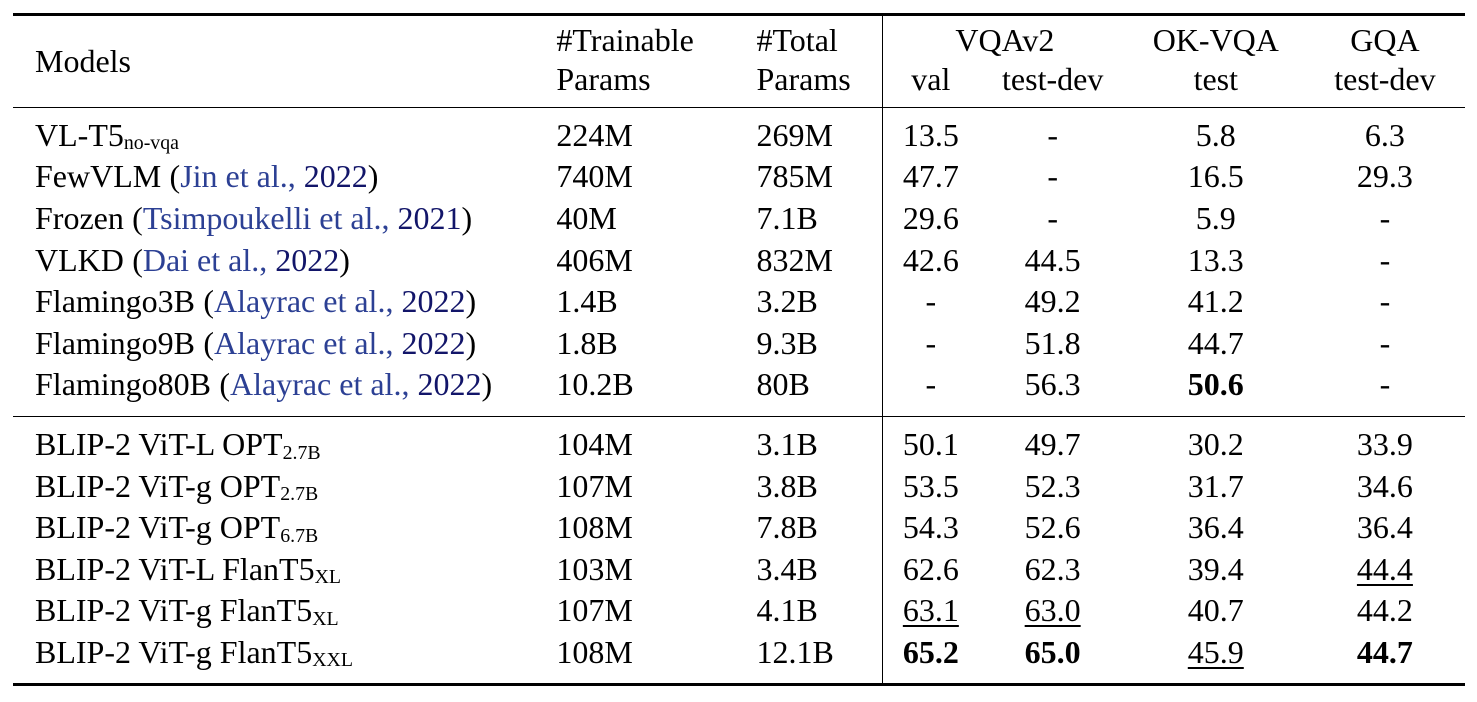  What do you see at coordinates (594, 176) in the screenshot?
I see `trainable-params-value: 740M` at bounding box center [594, 176].